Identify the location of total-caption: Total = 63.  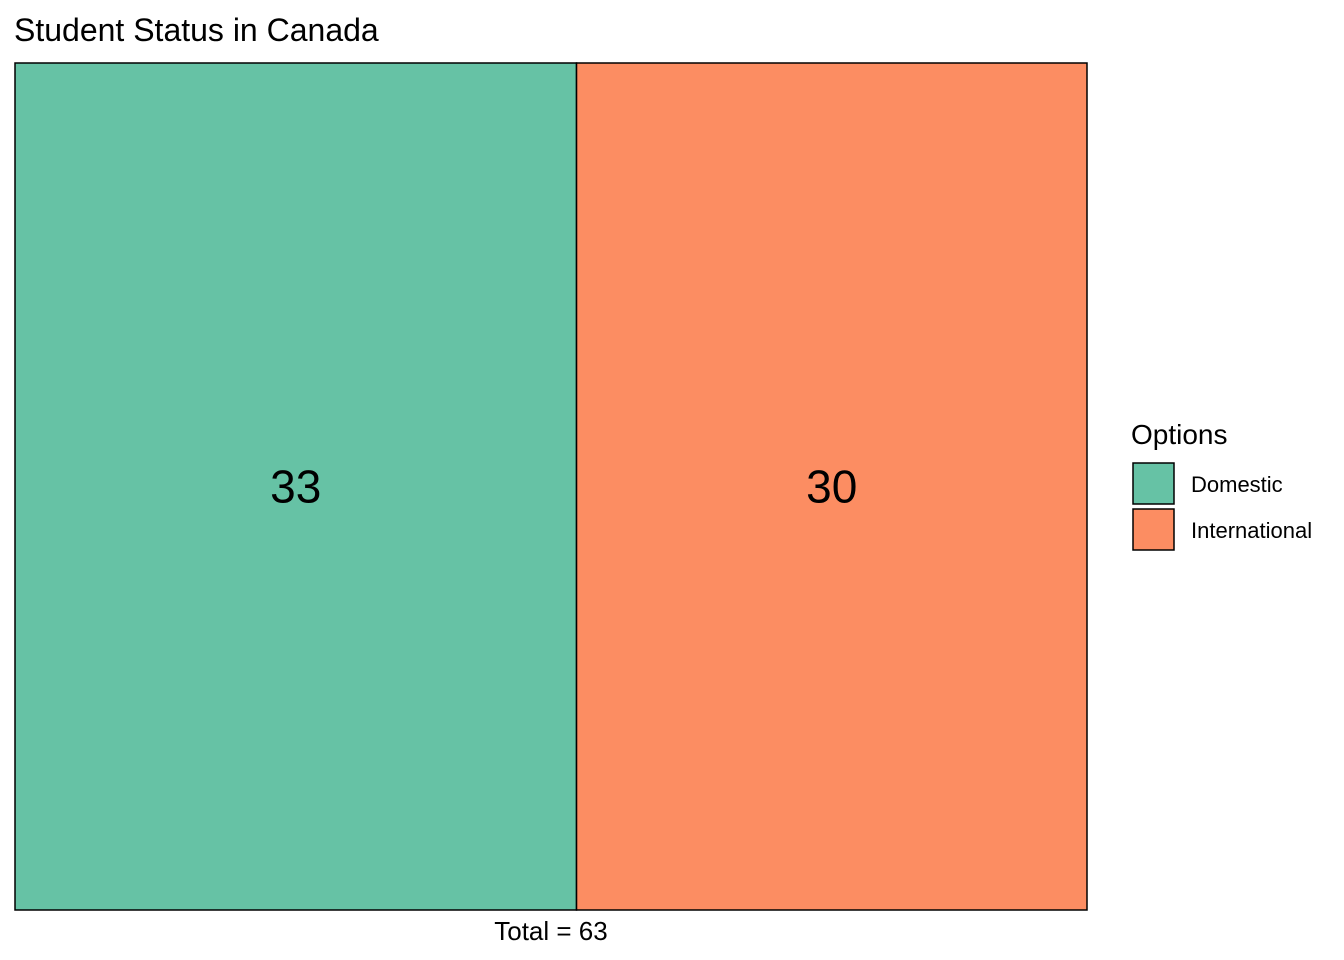
(550, 931).